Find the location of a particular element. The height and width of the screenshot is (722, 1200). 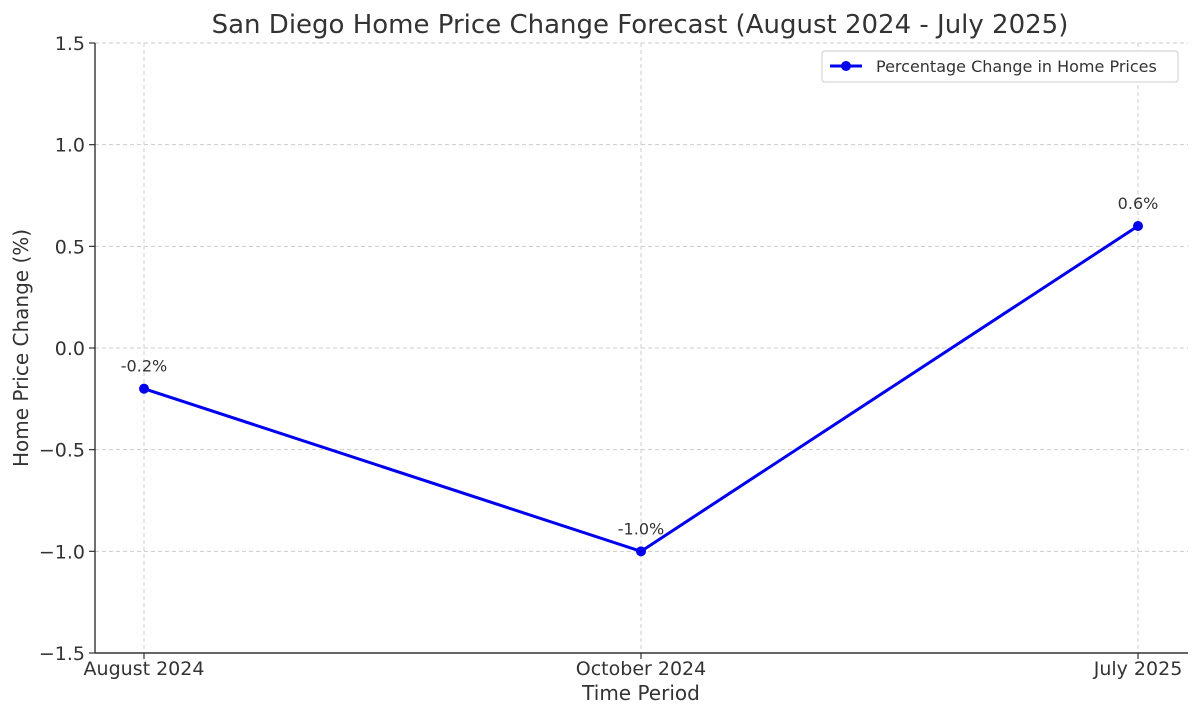

x-tick-label: August 2024 is located at coordinates (144, 669).